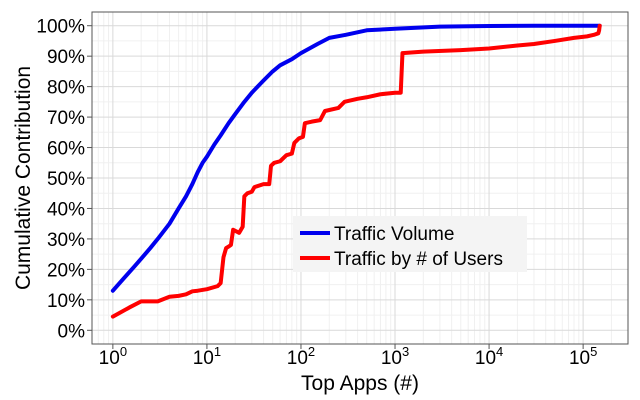 The width and height of the screenshot is (640, 400). What do you see at coordinates (66, 118) in the screenshot?
I see `y-tick-label: 70%` at bounding box center [66, 118].